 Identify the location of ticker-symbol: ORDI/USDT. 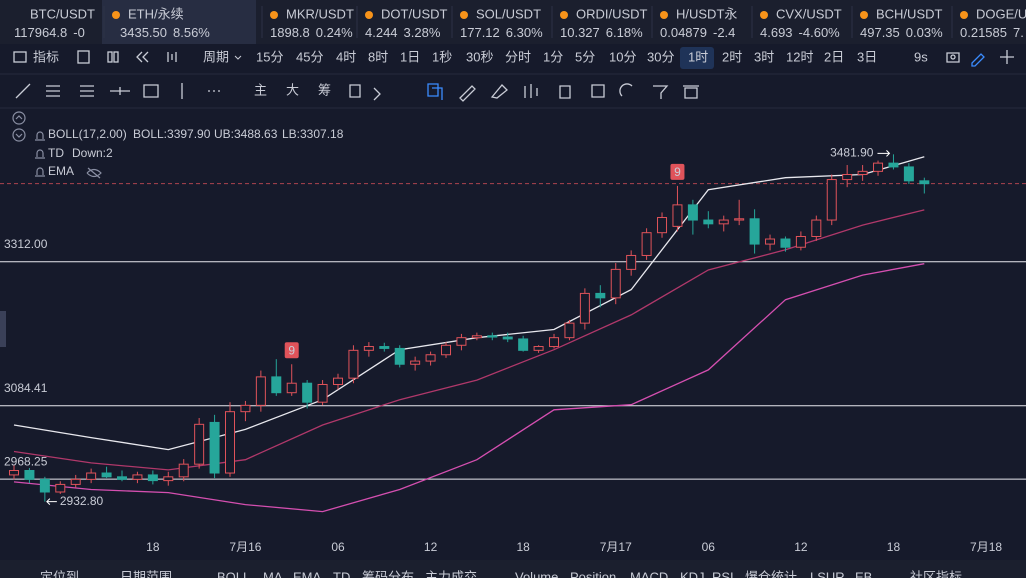
(612, 13).